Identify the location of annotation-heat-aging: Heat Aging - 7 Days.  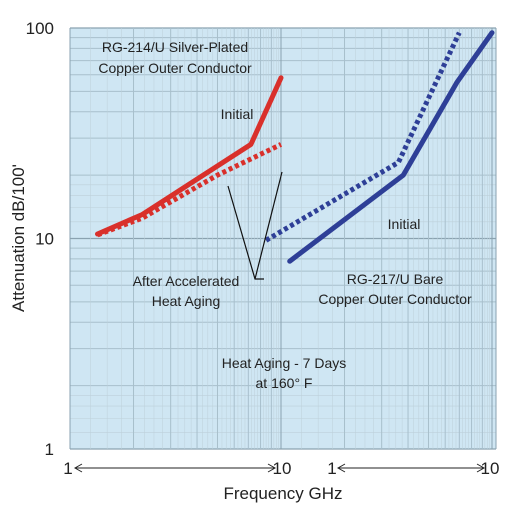
(284, 363).